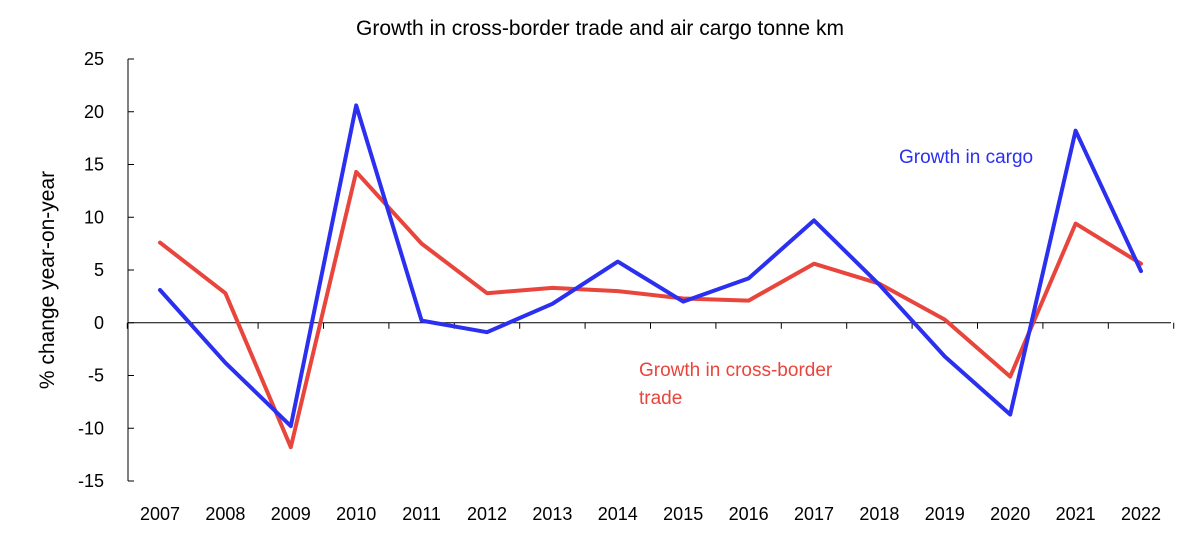 Image resolution: width=1199 pixels, height=551 pixels. Describe the element at coordinates (91, 428) in the screenshot. I see `y-tick-label: -10` at that location.